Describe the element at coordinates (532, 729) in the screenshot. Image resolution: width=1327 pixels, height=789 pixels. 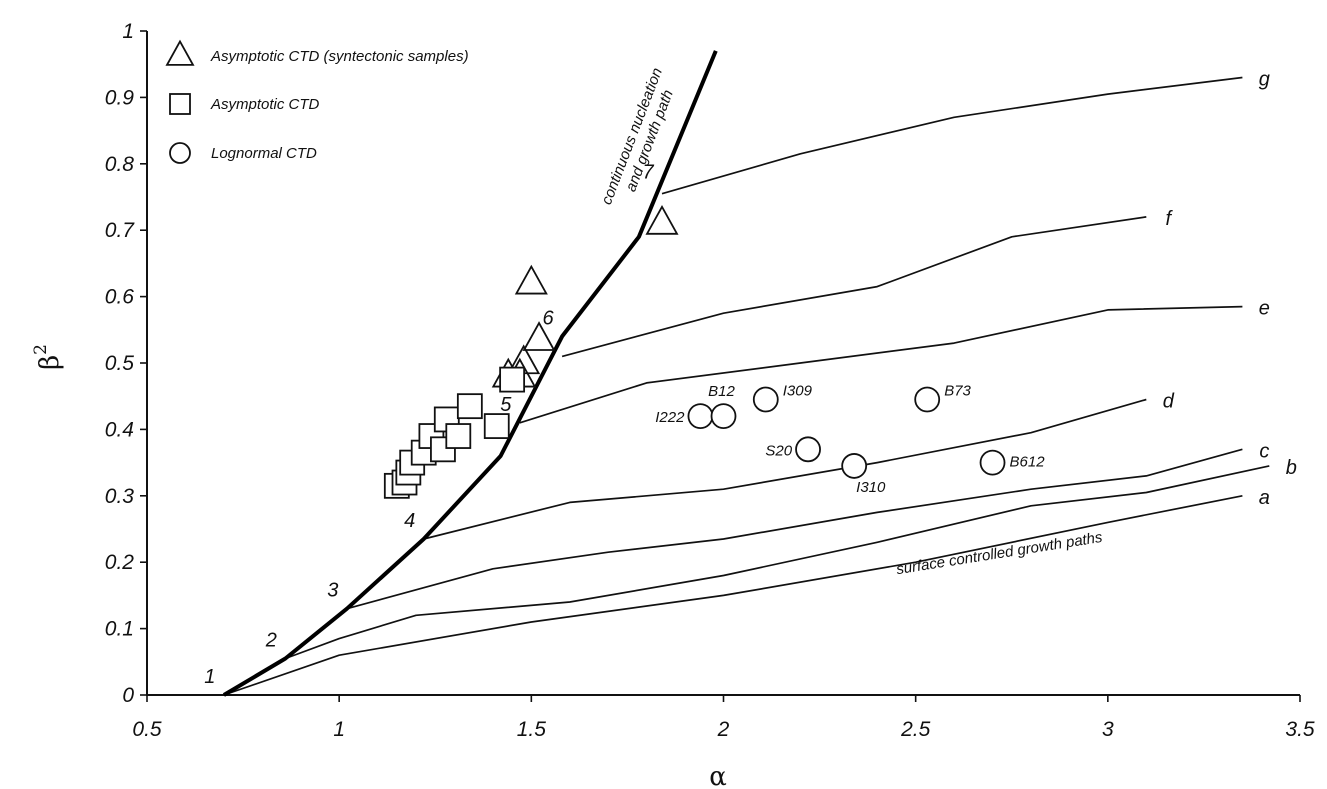
I see `x-tick-label: 1.5` at that location.